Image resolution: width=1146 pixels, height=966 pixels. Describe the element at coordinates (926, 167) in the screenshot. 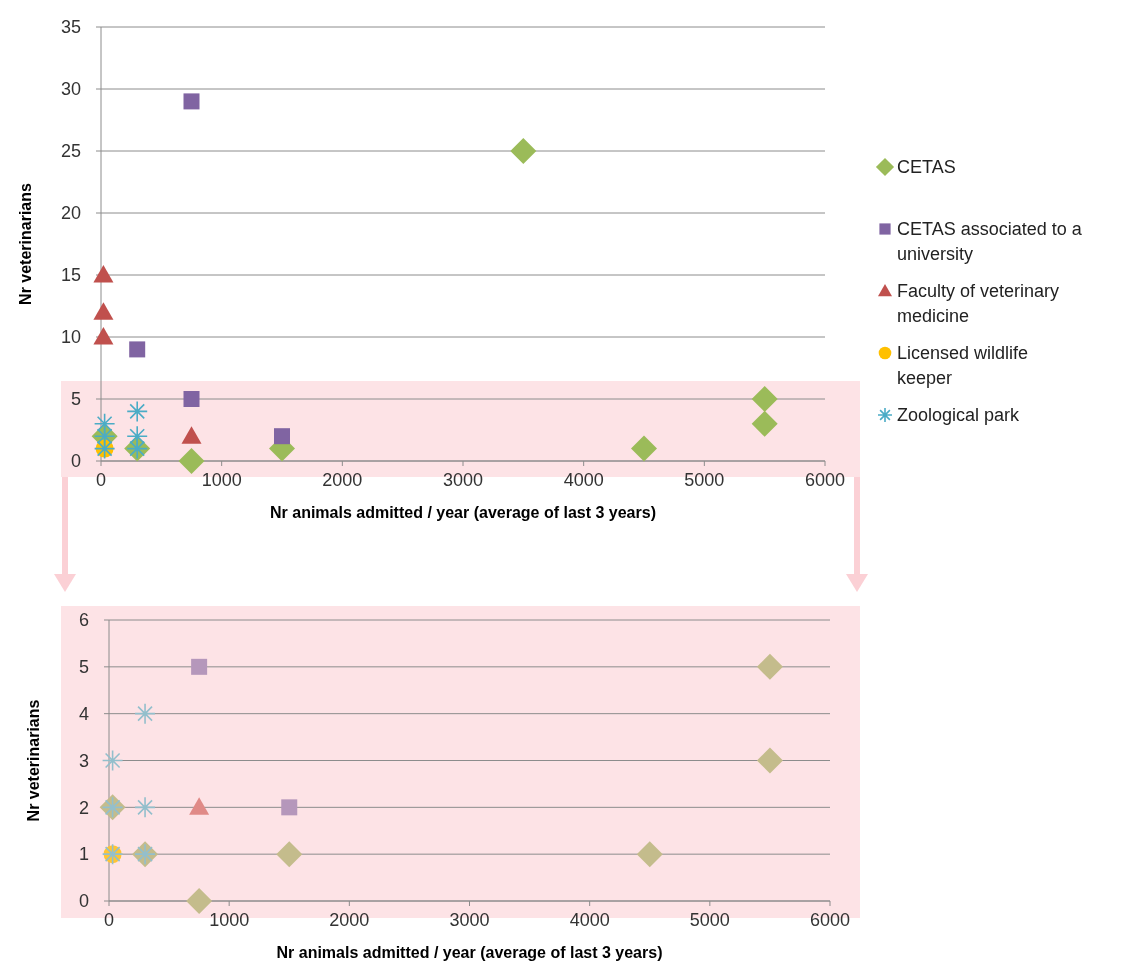

I see `legend-label: CETAS` at that location.